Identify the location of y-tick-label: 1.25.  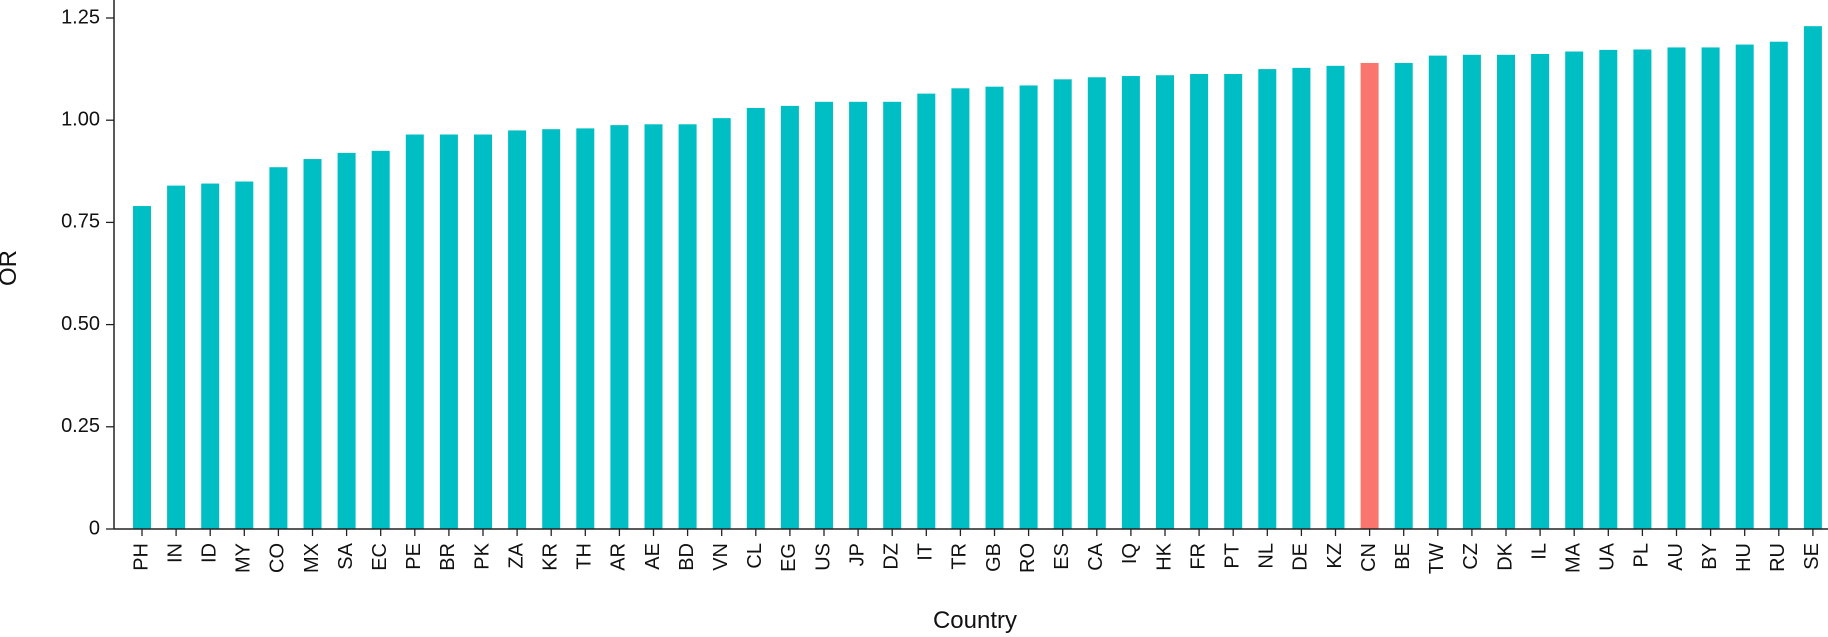
(80, 17).